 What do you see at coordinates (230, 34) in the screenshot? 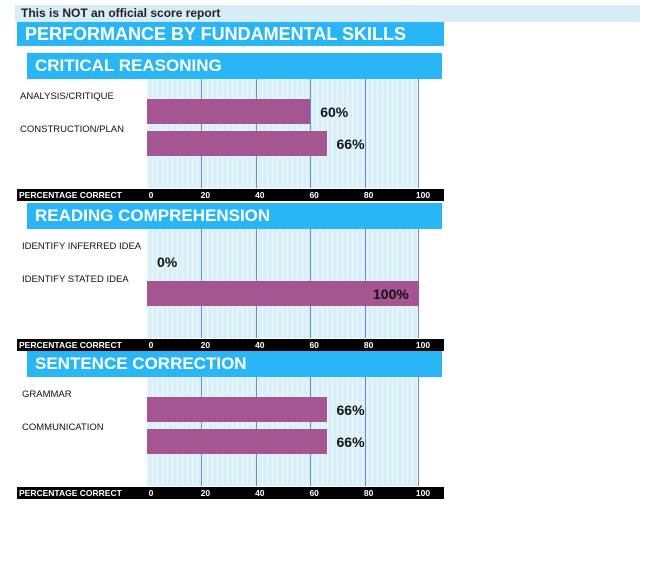
I see `page-title: PERFORMANCE BY FUNDAMENTAL SKILLS` at bounding box center [230, 34].